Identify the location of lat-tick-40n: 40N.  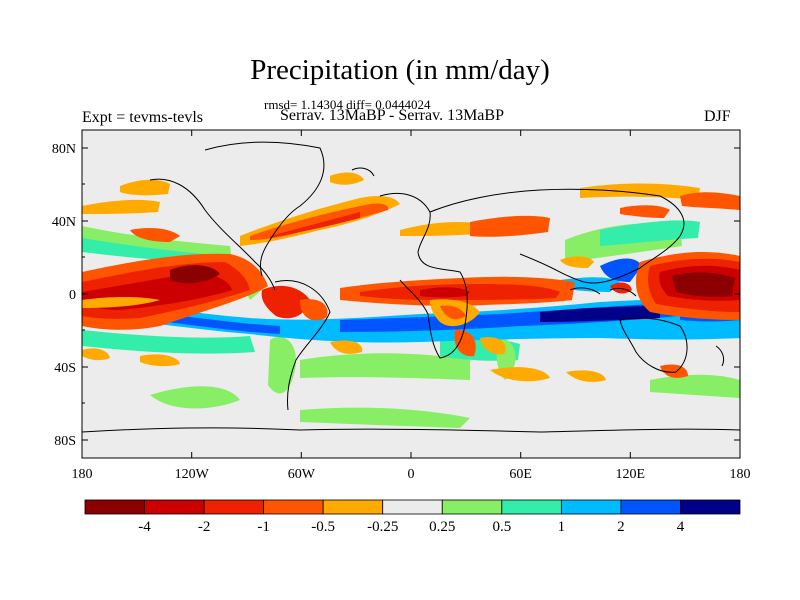
(64, 222).